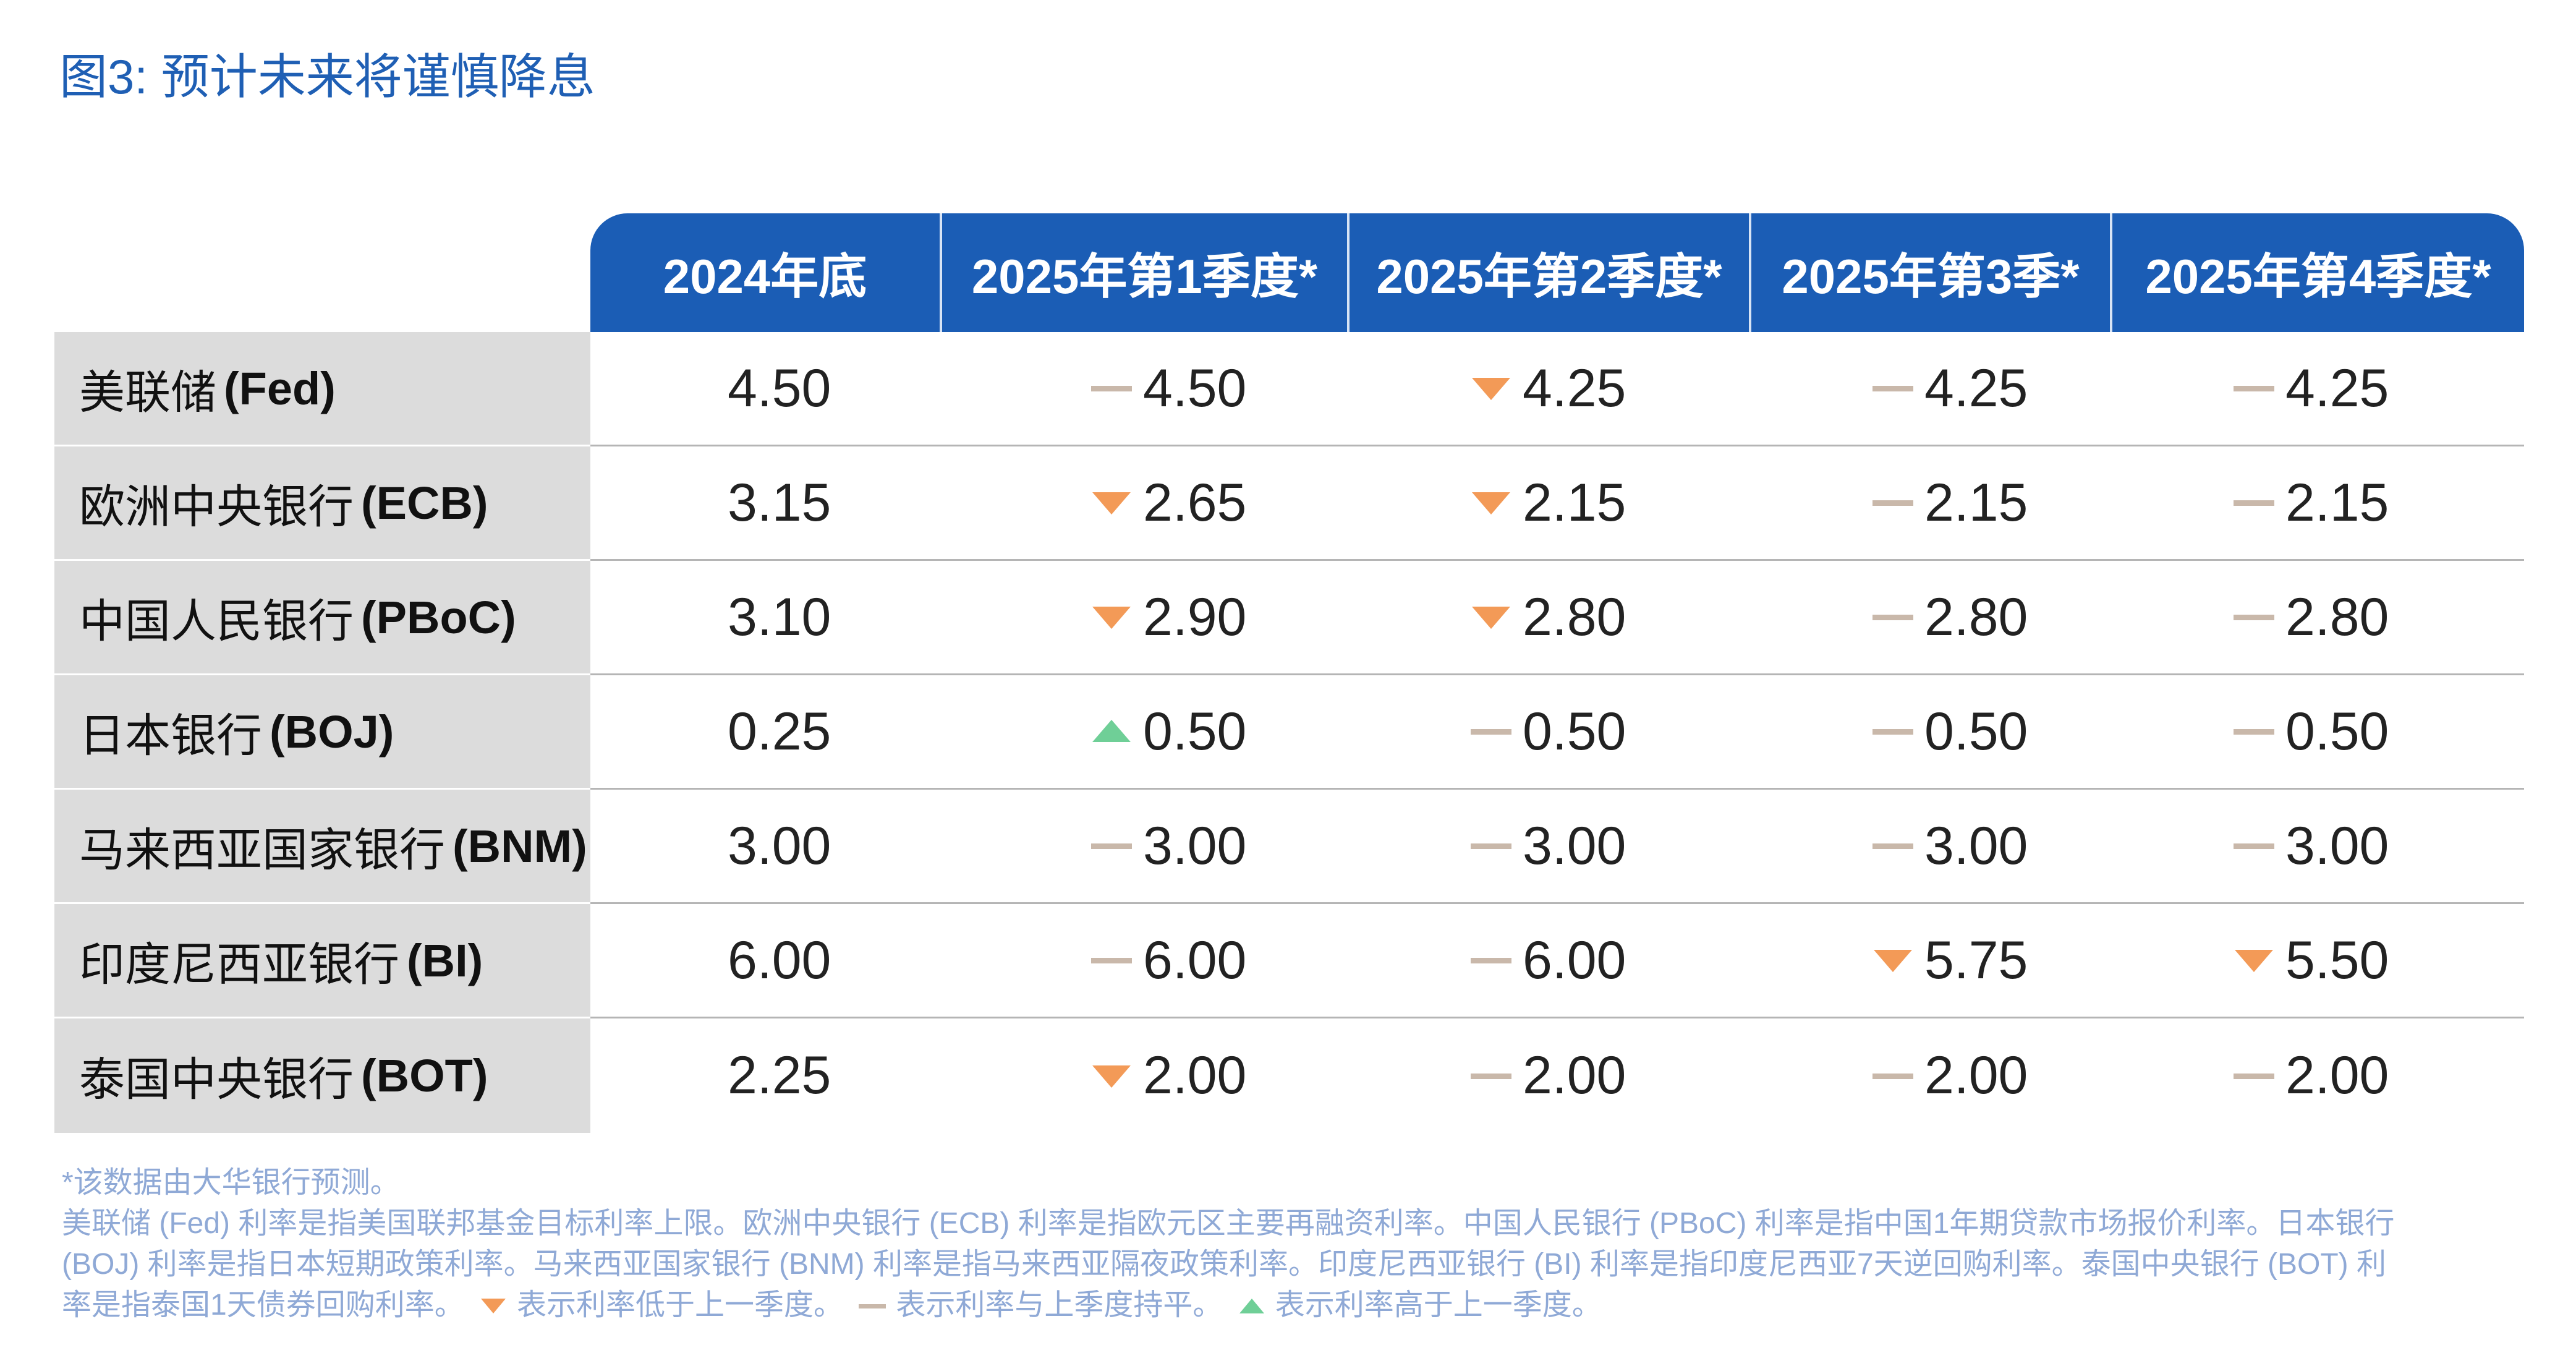 This screenshot has height=1366, width=2576. I want to click on table-row: 欧洲中央银行 (ECB) 3.15 2.65 2.15 2.15 2.15, so click(1289, 504).